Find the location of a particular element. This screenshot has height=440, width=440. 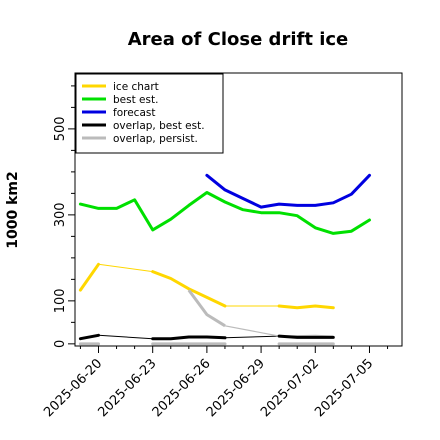

legend-entry: forecast is located at coordinates (134, 113).